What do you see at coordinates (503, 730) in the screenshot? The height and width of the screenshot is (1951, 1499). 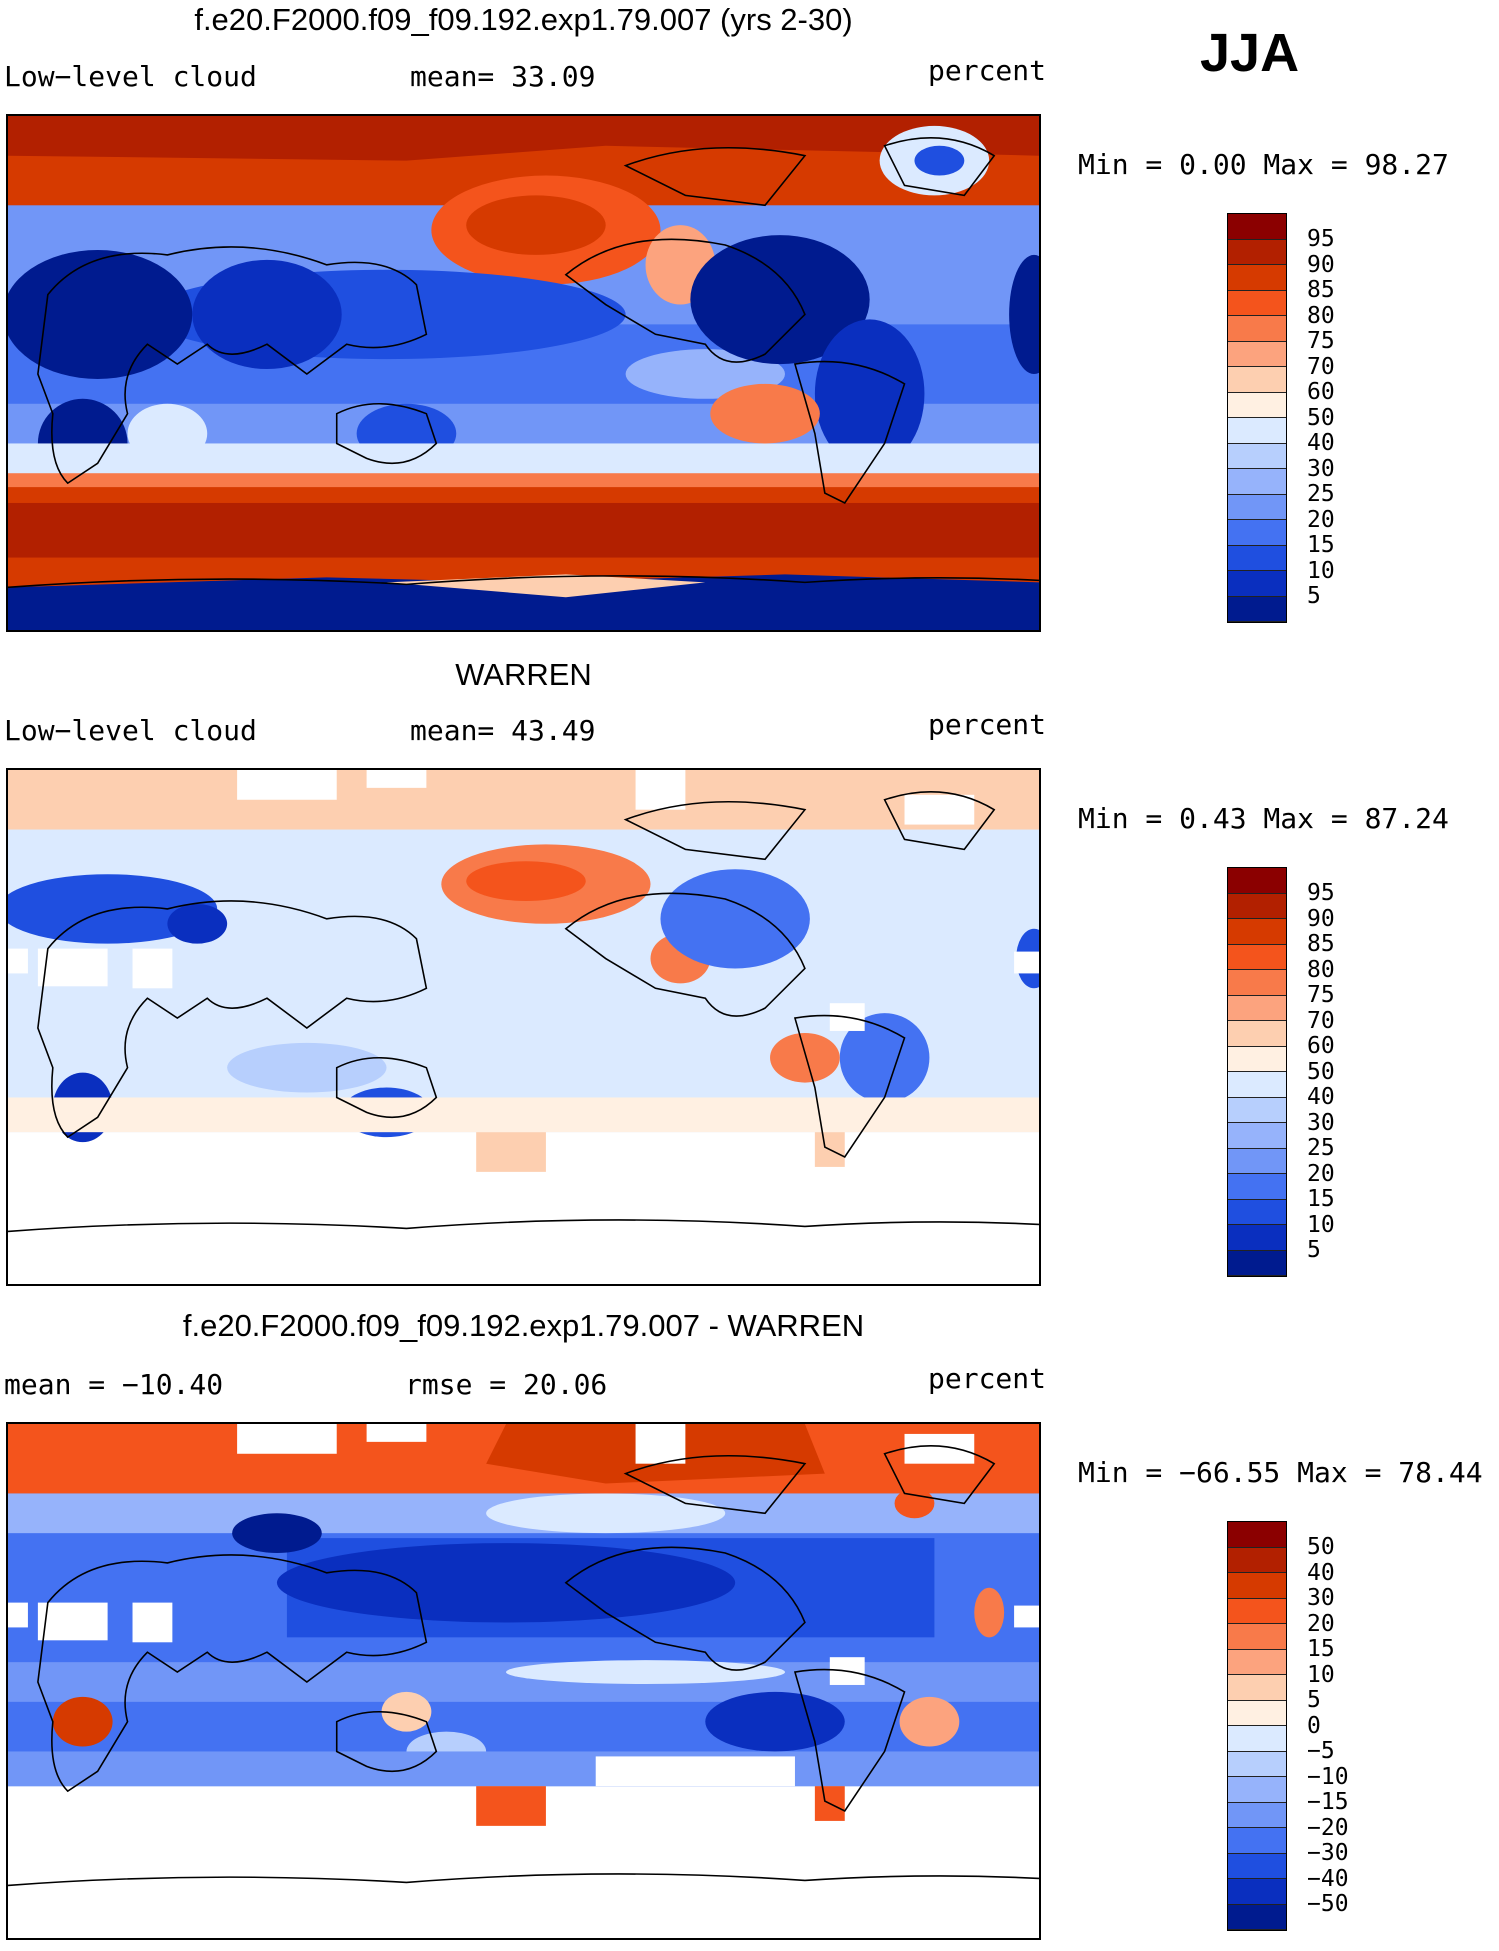 I see `panel-2-mean-label: mean= 43.49` at bounding box center [503, 730].